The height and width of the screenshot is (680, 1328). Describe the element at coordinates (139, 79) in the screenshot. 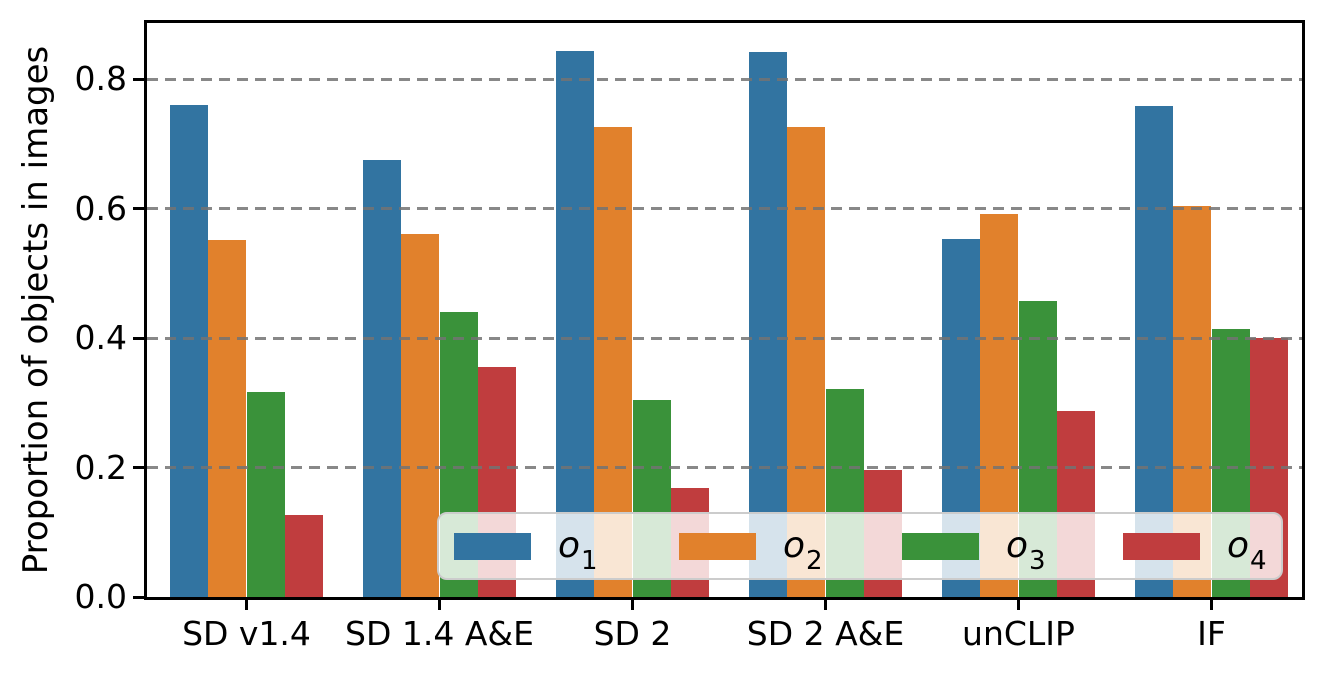

I see `y-tick-0.8` at that location.